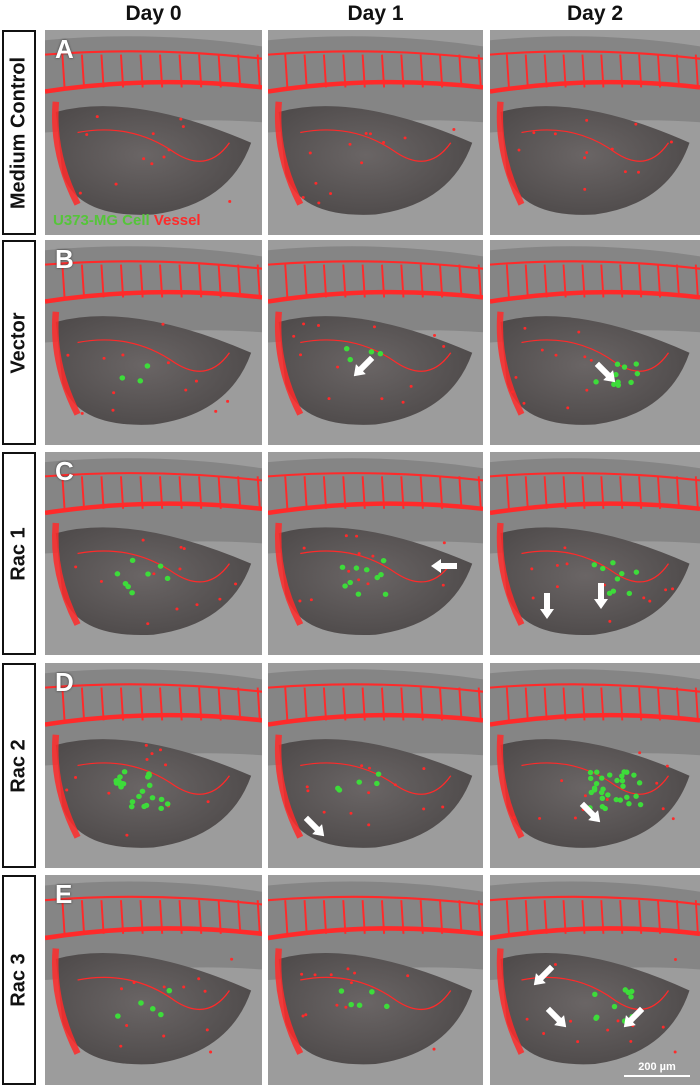 The height and width of the screenshot is (1090, 700). What do you see at coordinates (595, 132) in the screenshot?
I see `micrograph-panel-a-day2` at bounding box center [595, 132].